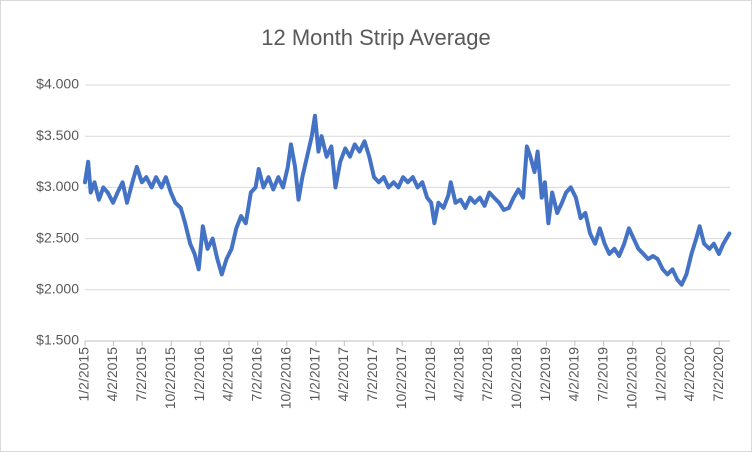 The width and height of the screenshot is (752, 452). What do you see at coordinates (256, 374) in the screenshot?
I see `x-tick-label: 7/2/2016` at bounding box center [256, 374].